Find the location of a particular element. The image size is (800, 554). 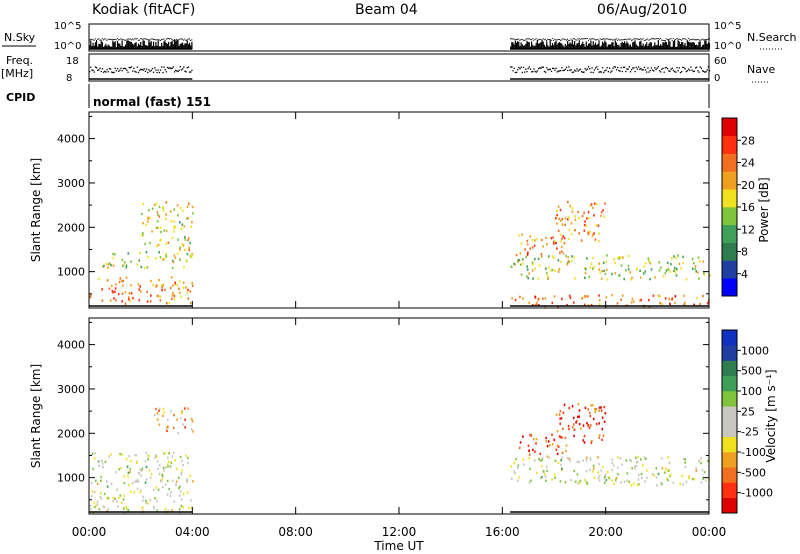

cpid-value: normal (fast) 151 is located at coordinates (152, 102).